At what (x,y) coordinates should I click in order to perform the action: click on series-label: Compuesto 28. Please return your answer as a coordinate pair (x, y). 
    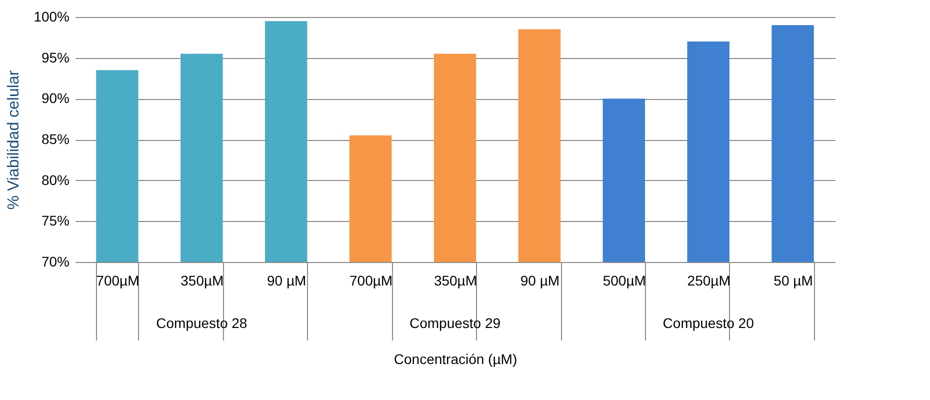
    Looking at the image, I should click on (202, 323).